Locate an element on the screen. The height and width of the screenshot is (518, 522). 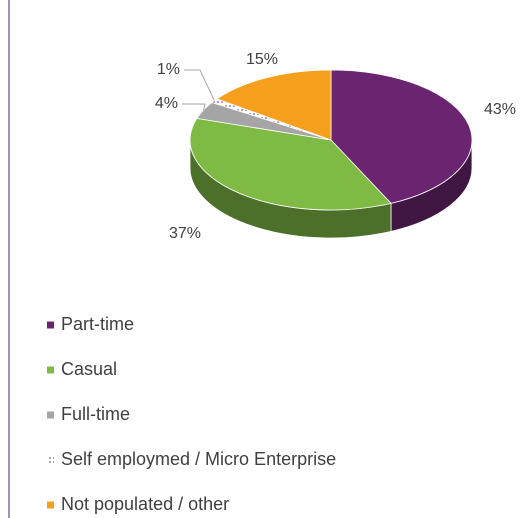
legend-label: Full-time is located at coordinates (95, 414).